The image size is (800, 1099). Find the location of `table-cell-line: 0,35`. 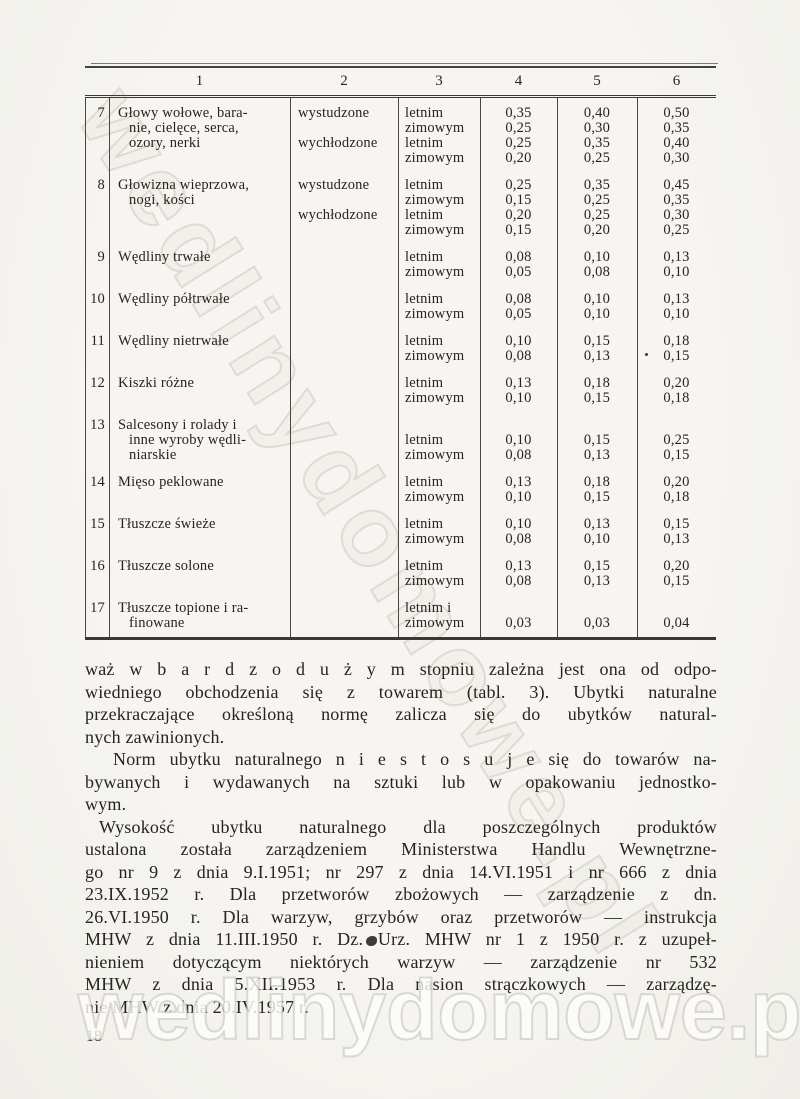

table-cell-line: 0,35 is located at coordinates (518, 113).